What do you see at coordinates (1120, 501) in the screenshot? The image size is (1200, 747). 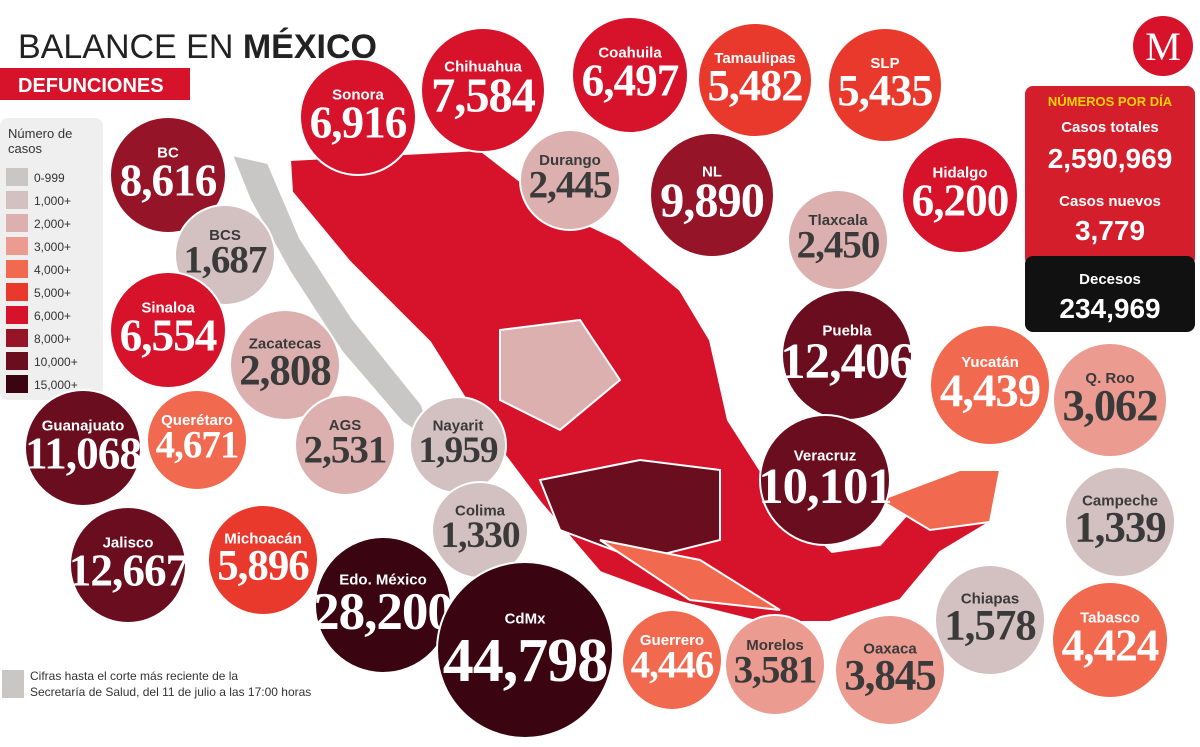 I see `state-name: Campeche` at bounding box center [1120, 501].